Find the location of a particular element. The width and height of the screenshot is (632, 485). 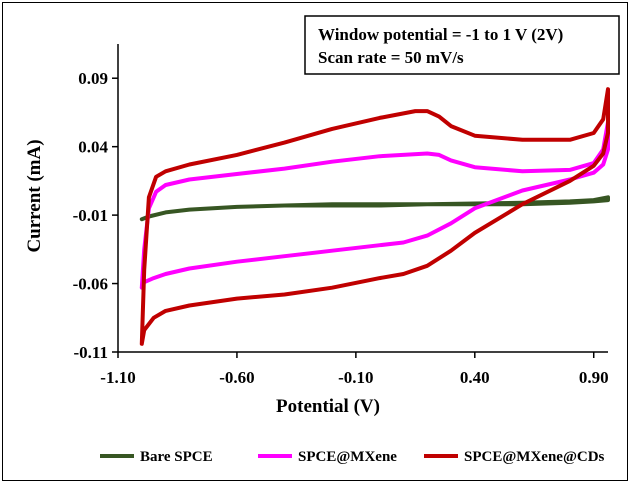

annotation-frame is located at coordinates (462, 45).